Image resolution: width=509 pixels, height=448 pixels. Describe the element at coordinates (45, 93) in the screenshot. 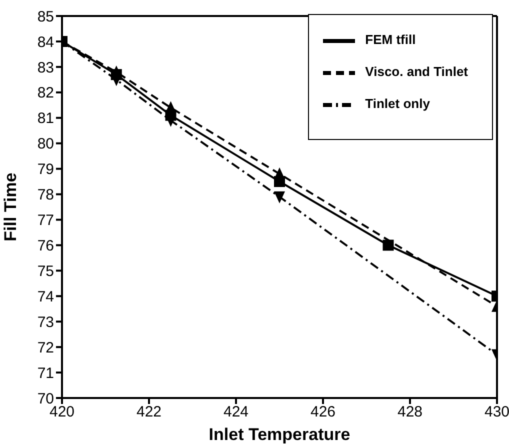

I see `y-tick-label: 82` at that location.